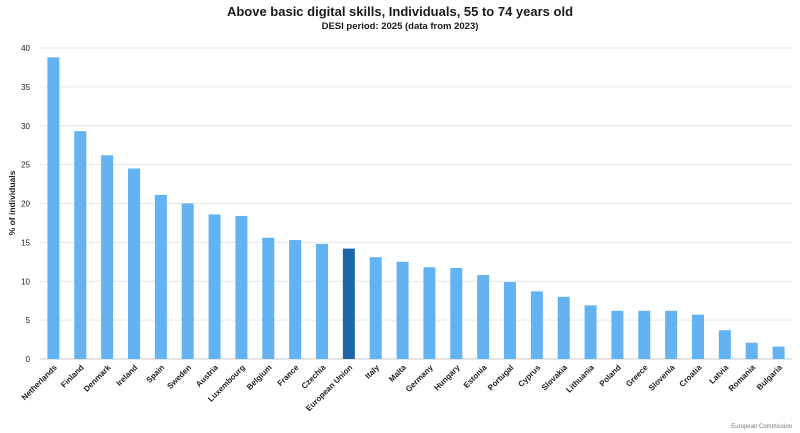 Image resolution: width=800 pixels, height=433 pixels. I want to click on bar-romania, so click(751, 350).